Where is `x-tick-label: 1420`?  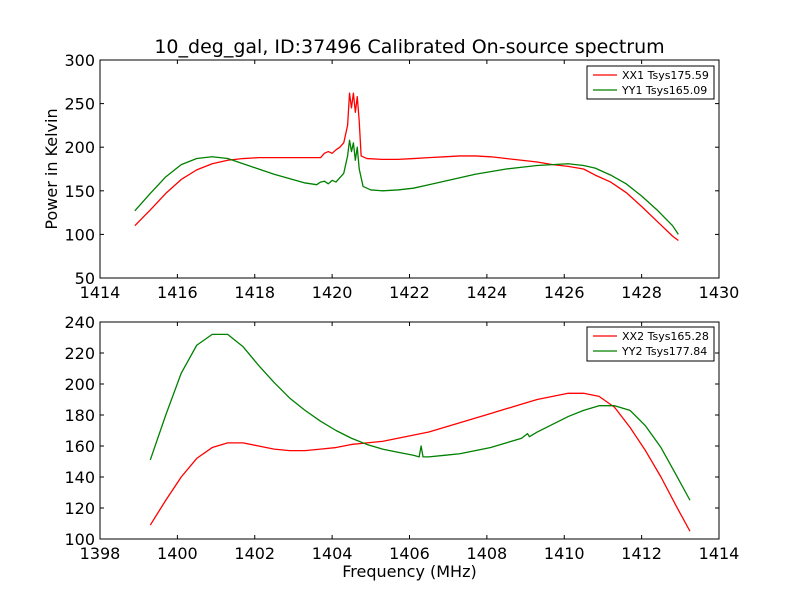 x-tick-label: 1420 is located at coordinates (332, 292).